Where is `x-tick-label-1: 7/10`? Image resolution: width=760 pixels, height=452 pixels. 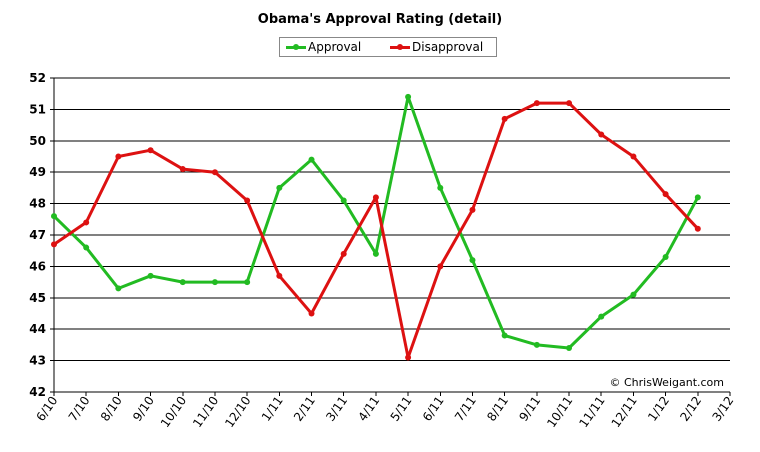
x-tick-label-1: 7/10 is located at coordinates (79, 409).